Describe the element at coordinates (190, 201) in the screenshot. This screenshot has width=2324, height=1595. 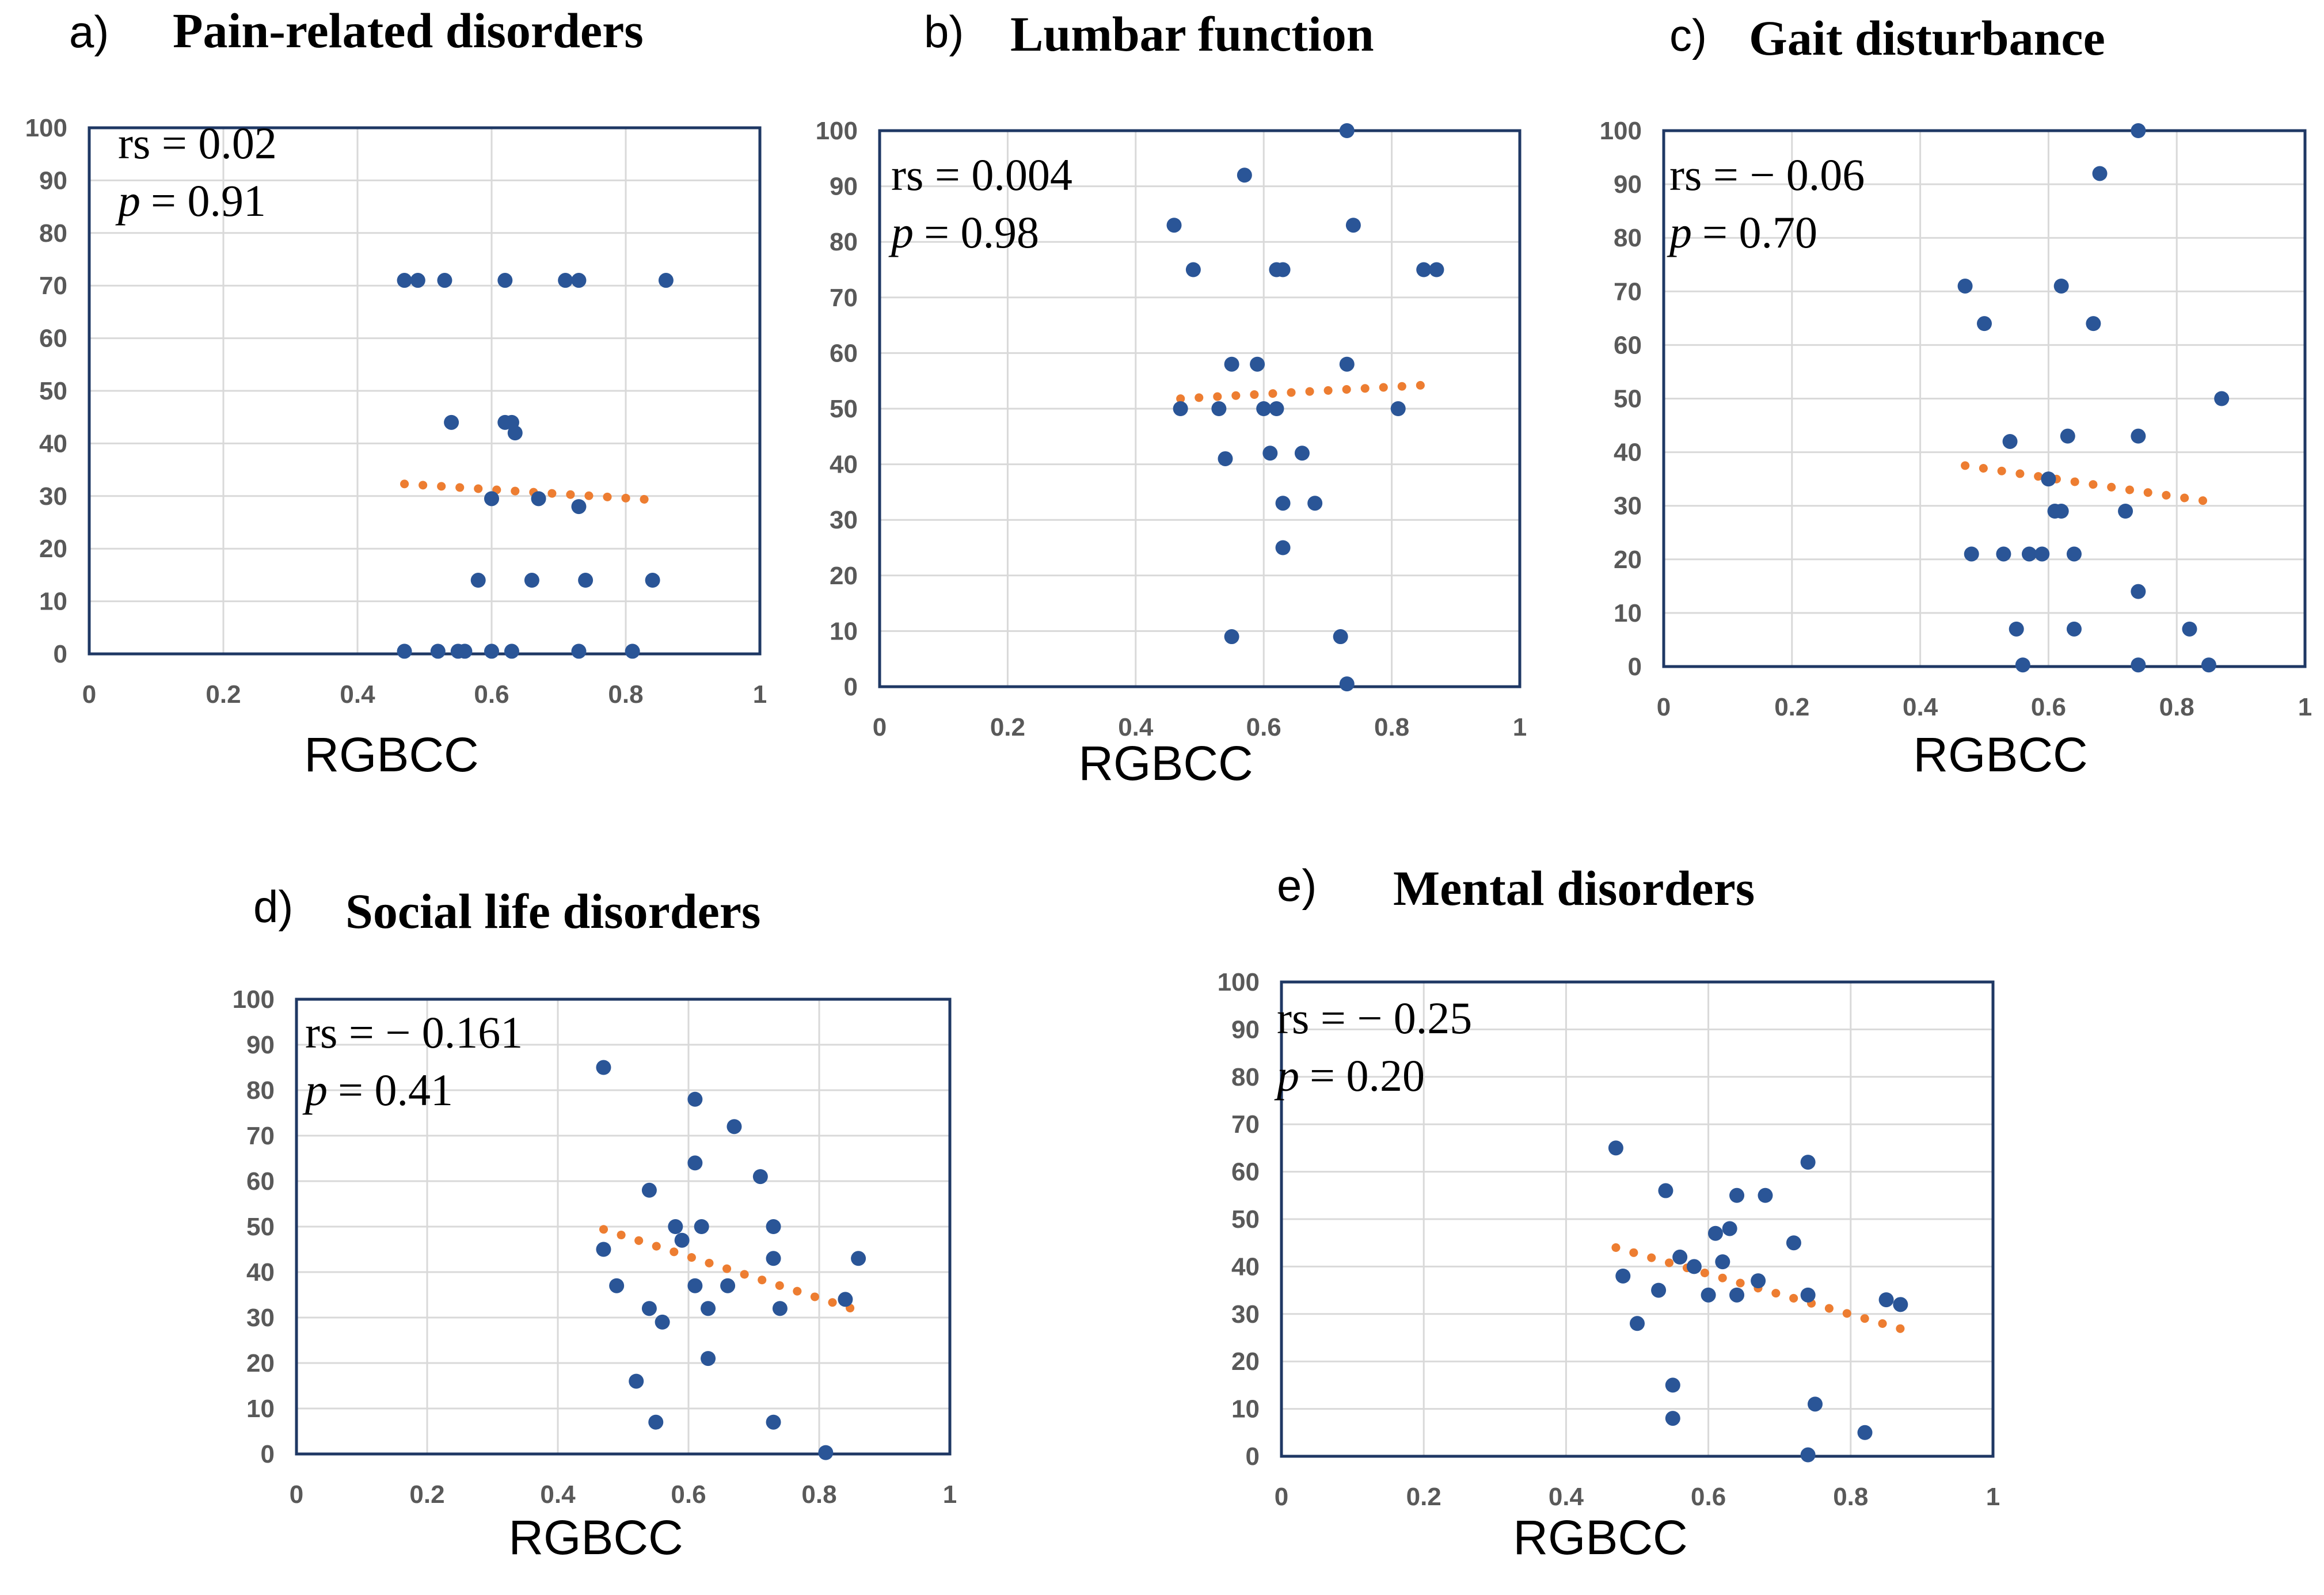
I see `p-annotation: p = 0.91` at that location.